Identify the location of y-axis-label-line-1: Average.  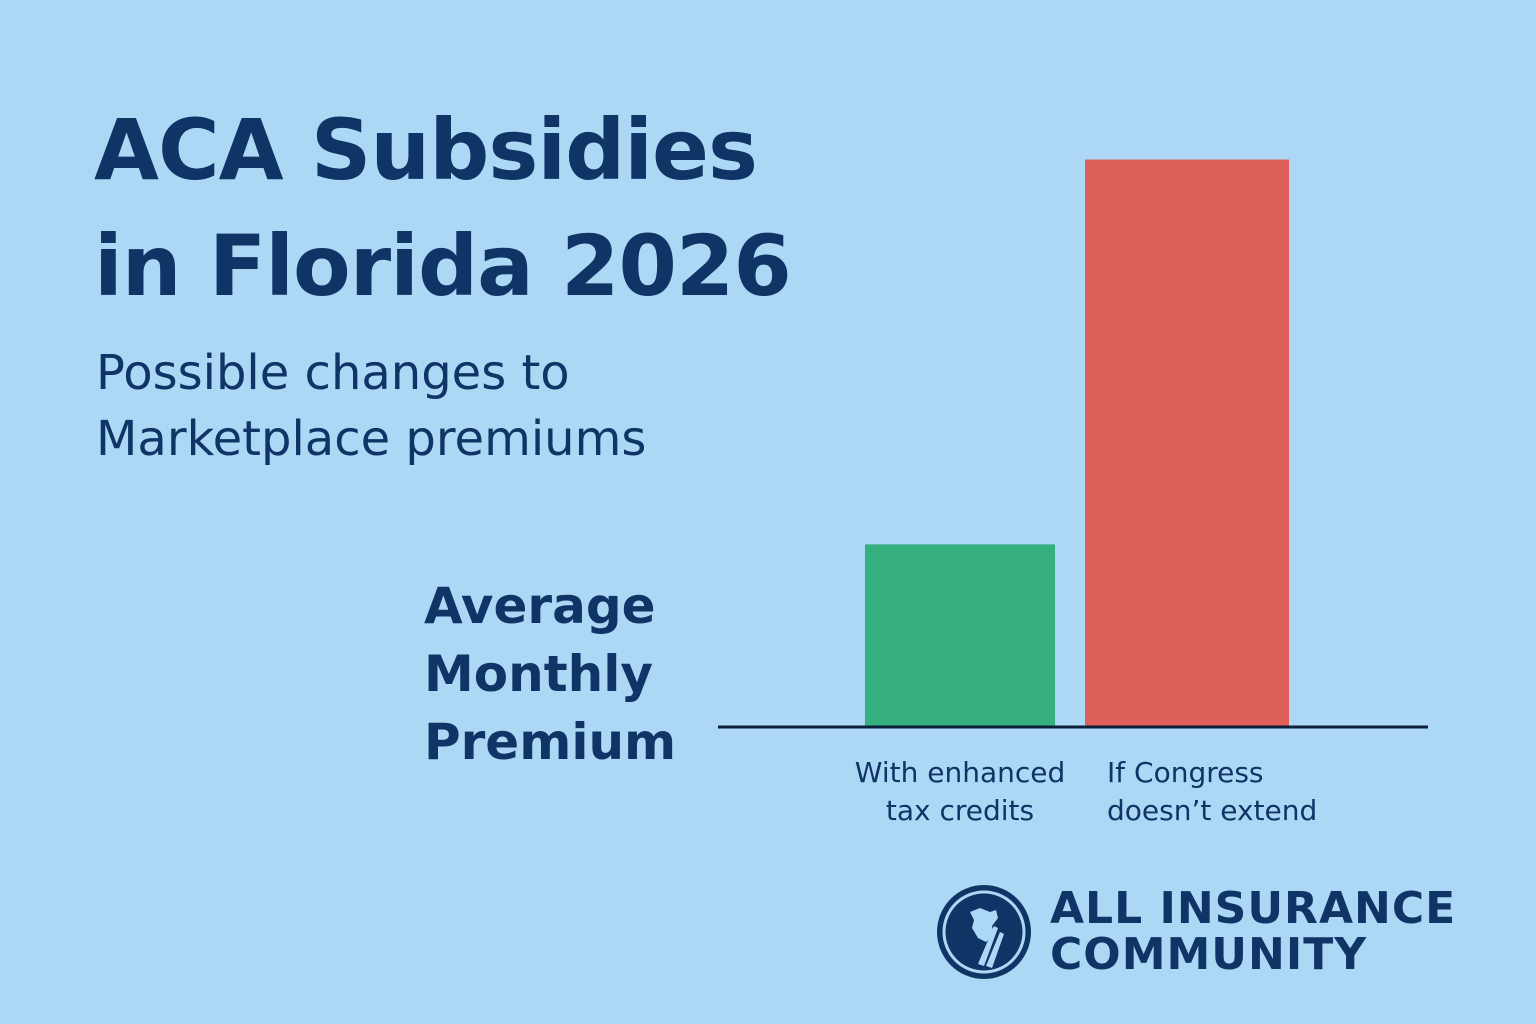
(540, 606).